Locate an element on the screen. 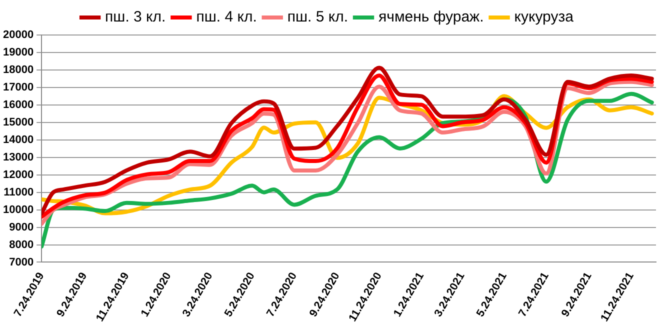 This screenshot has height=327, width=670. y-tick-label: 11000 is located at coordinates (19, 192).